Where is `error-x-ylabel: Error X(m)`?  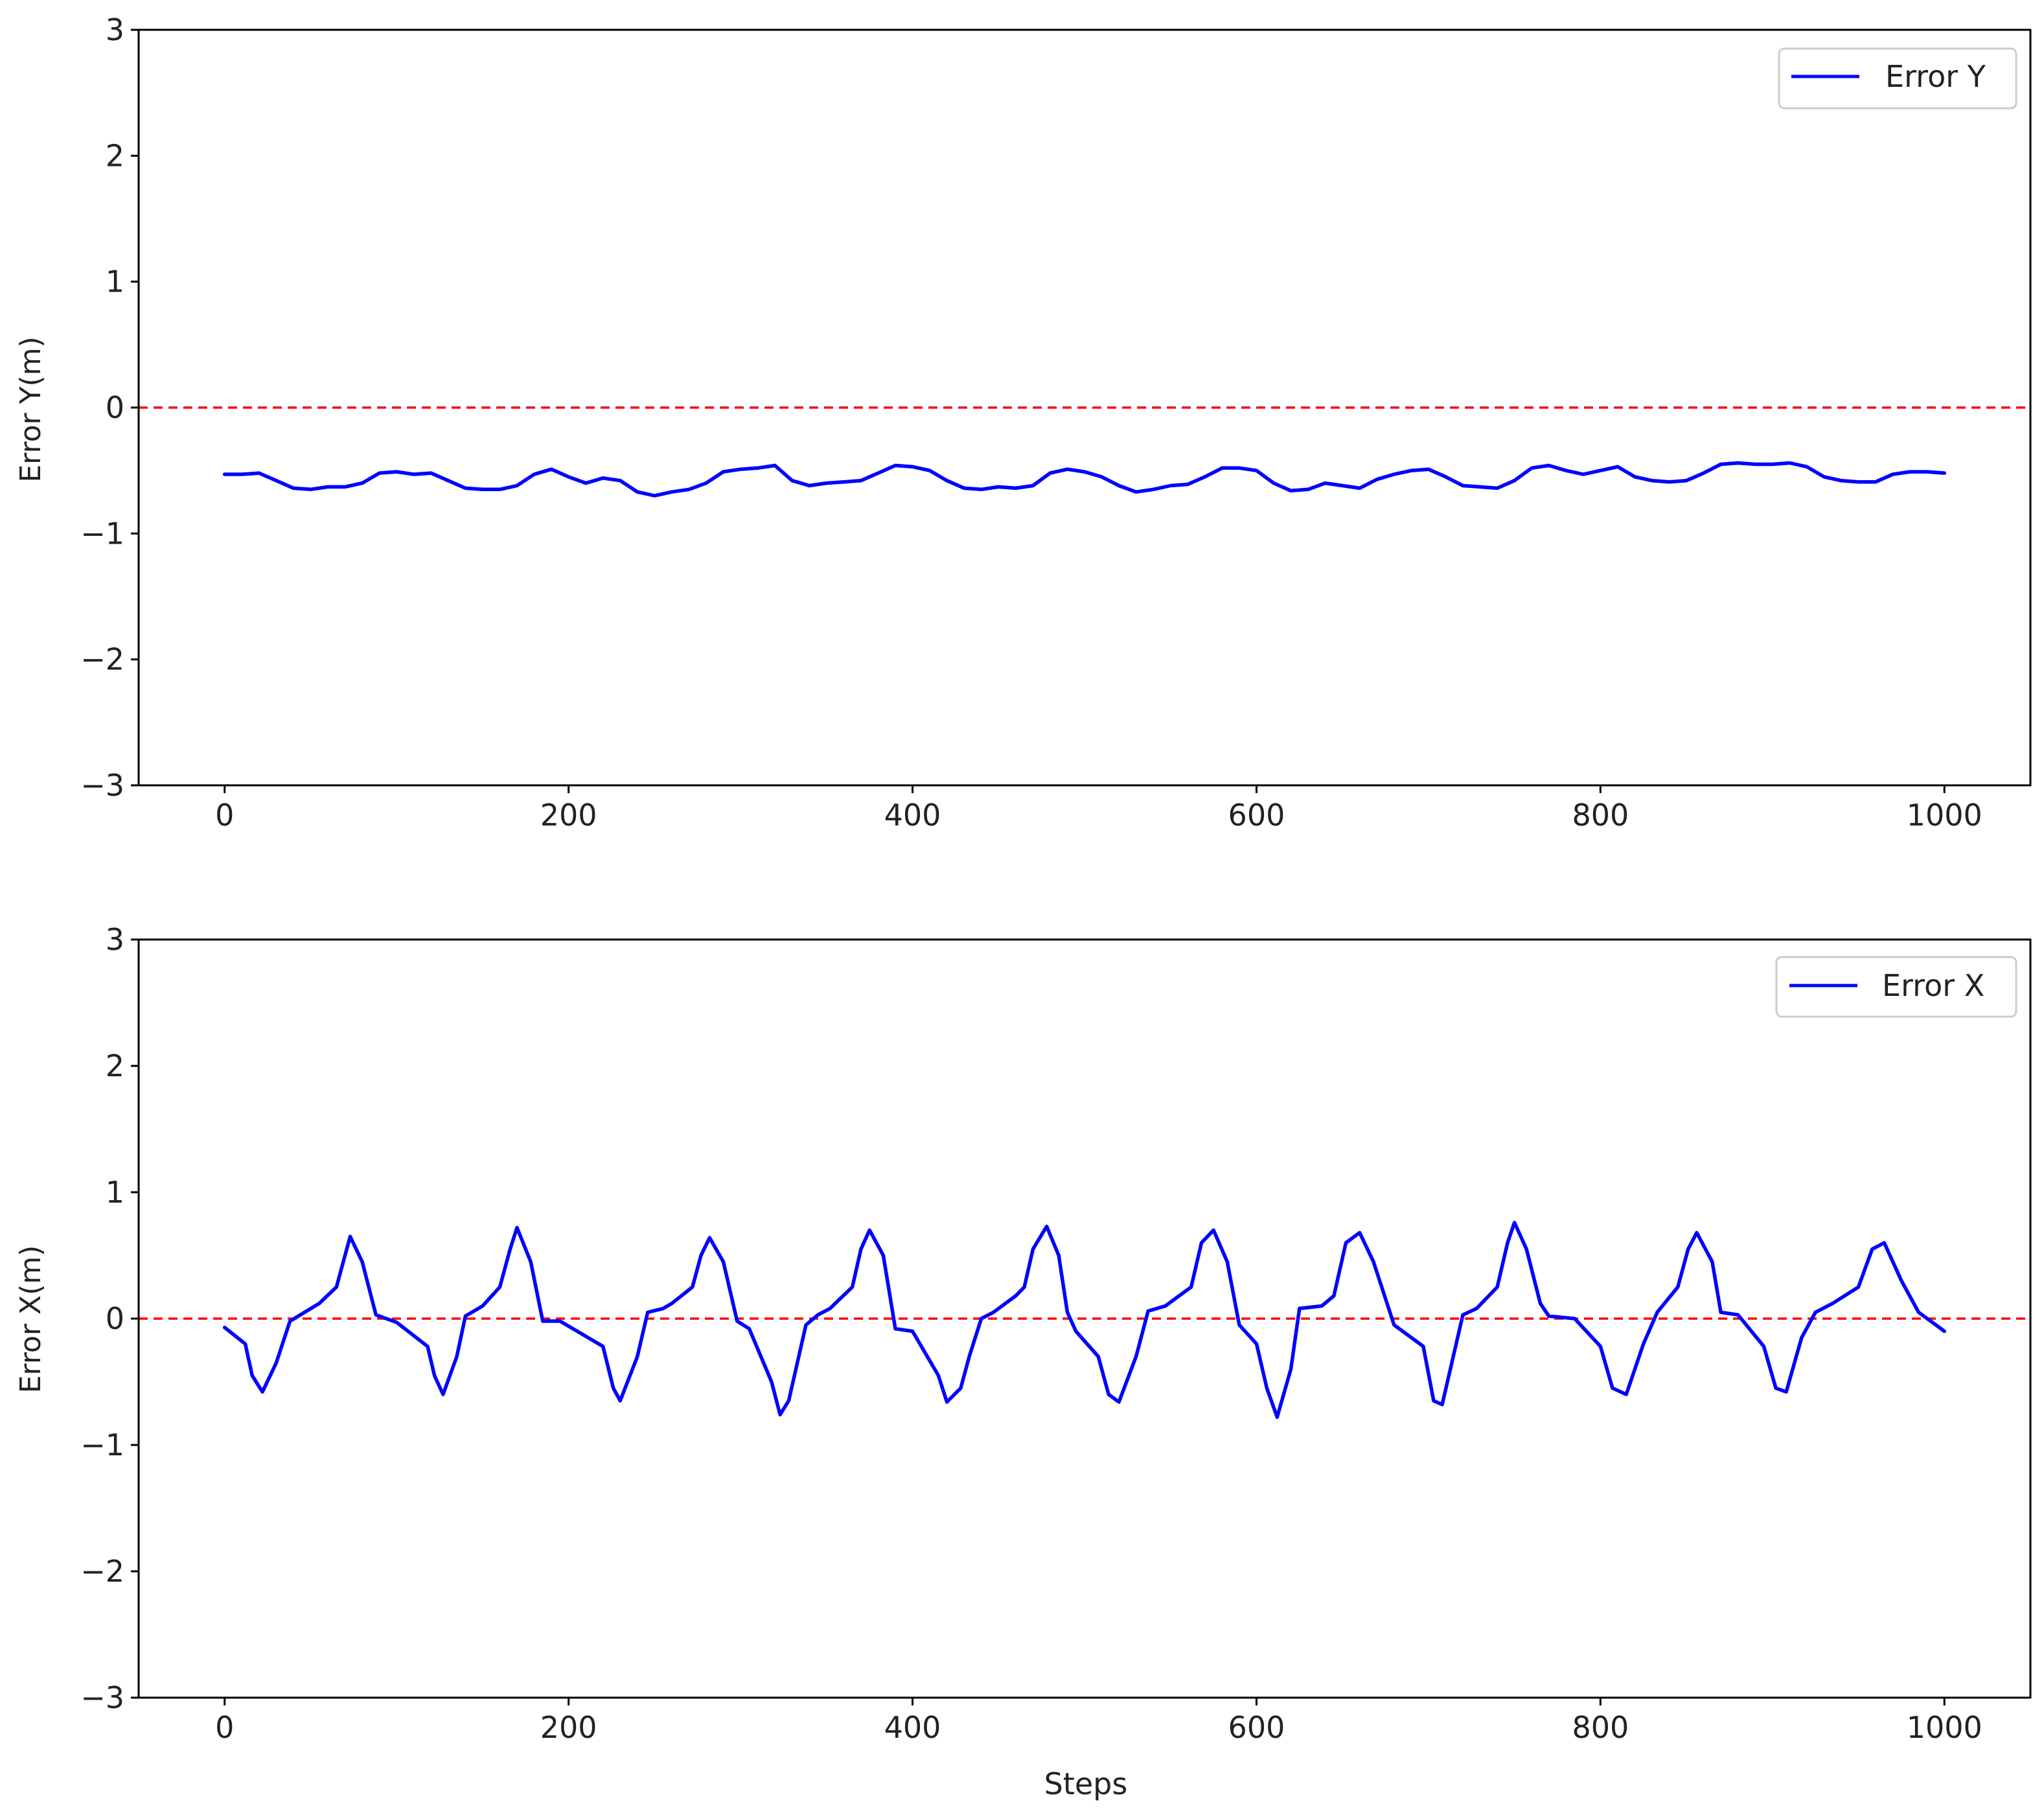
error-x-ylabel: Error X(m) is located at coordinates (31, 1319).